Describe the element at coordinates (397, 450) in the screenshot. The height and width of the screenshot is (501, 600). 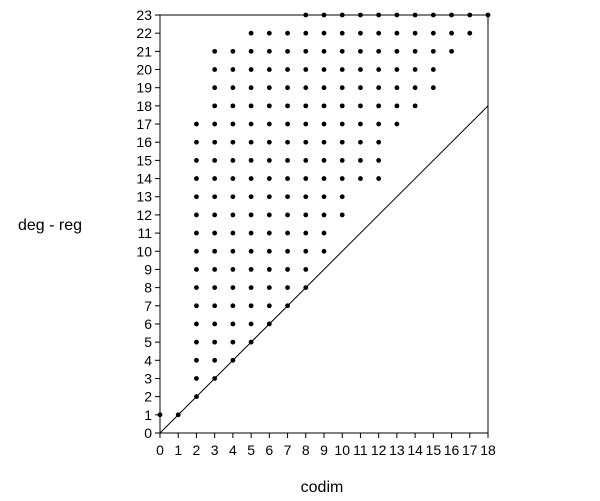
I see `x-tick-label: 13` at that location.